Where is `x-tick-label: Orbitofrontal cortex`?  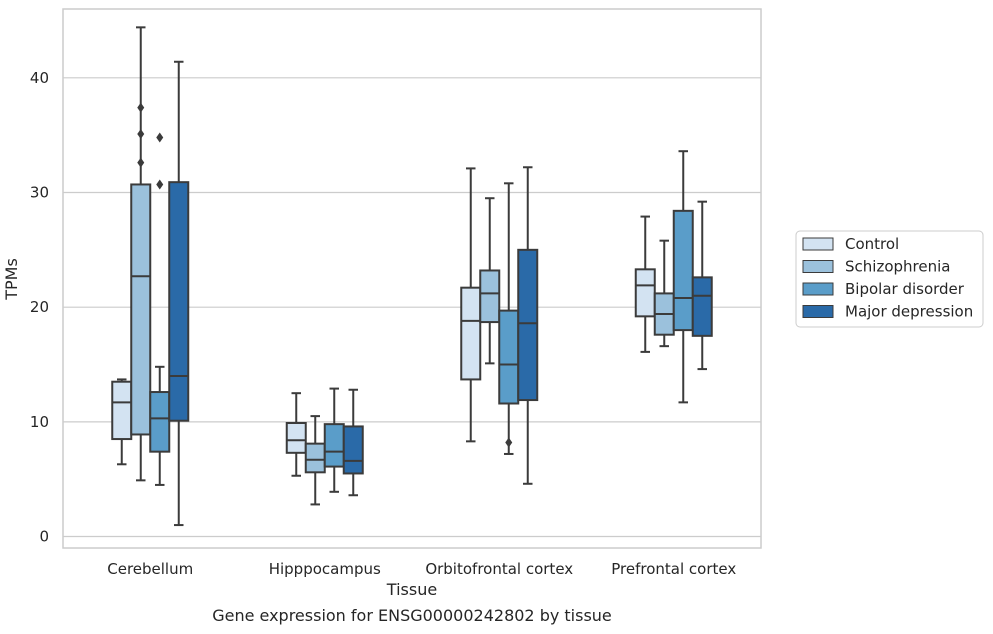
x-tick-label: Orbitofrontal cortex is located at coordinates (499, 569).